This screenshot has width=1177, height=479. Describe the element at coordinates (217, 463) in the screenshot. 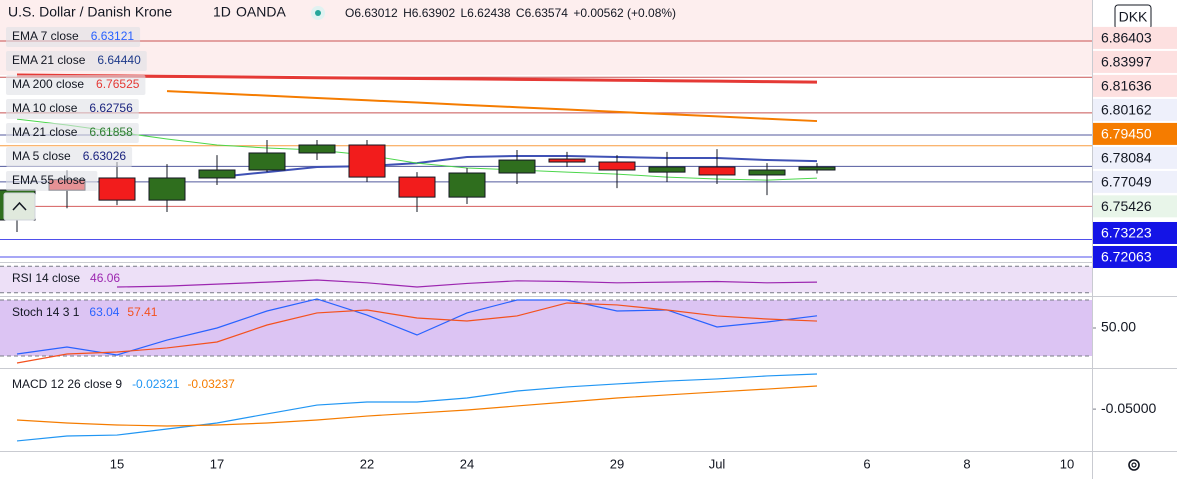

I see `x-tick-label: 17` at that location.